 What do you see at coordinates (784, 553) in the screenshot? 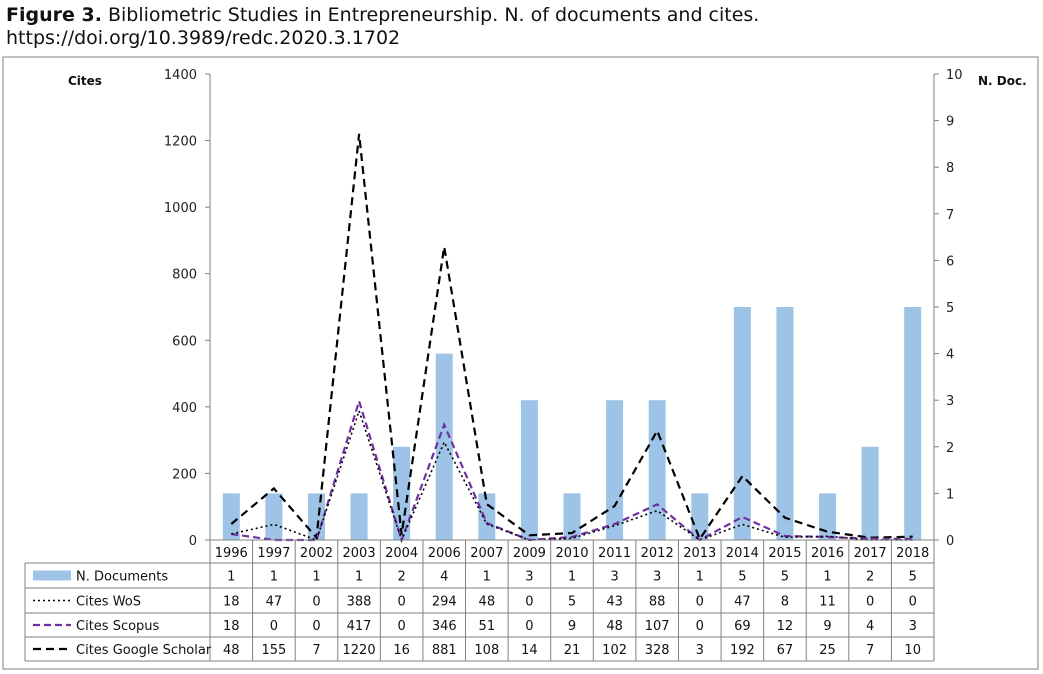
I see `x-tick-label: 2015` at bounding box center [784, 553].